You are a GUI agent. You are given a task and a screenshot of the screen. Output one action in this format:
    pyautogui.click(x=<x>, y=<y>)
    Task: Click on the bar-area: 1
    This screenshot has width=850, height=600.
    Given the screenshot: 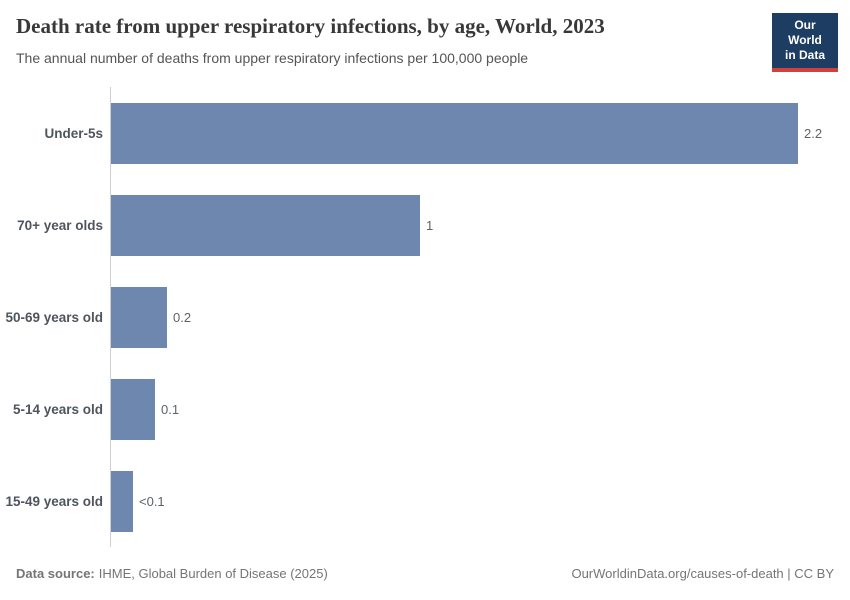 What is the action you would take?
    pyautogui.click(x=272, y=225)
    